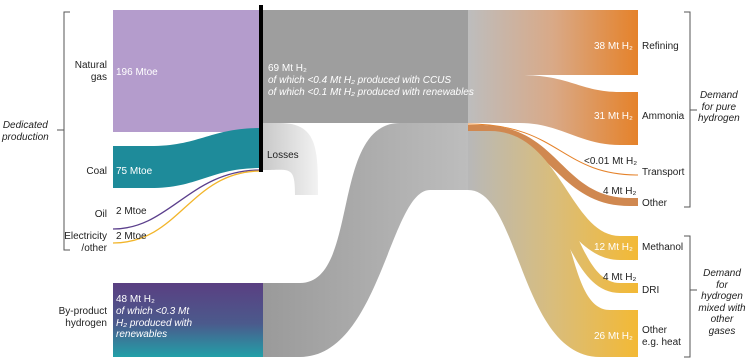 The height and width of the screenshot is (360, 748). I want to click on dri-value: 4 Mt H₂, so click(620, 277).